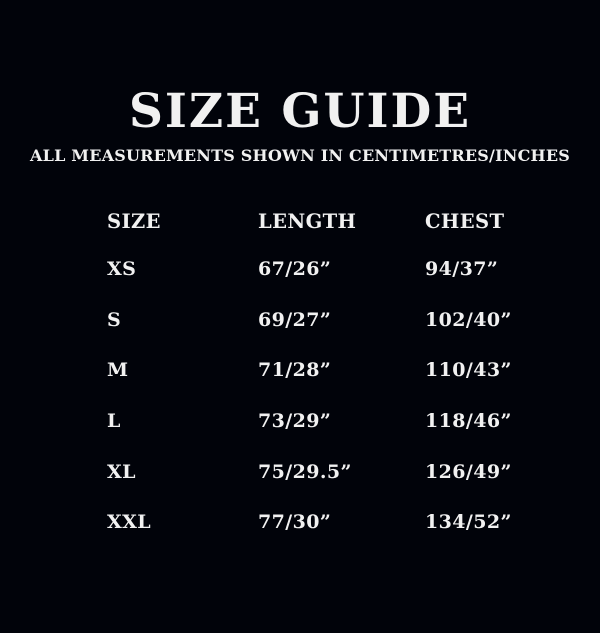 The image size is (600, 633). What do you see at coordinates (465, 221) in the screenshot?
I see `column-header-chest: CHEST` at bounding box center [465, 221].